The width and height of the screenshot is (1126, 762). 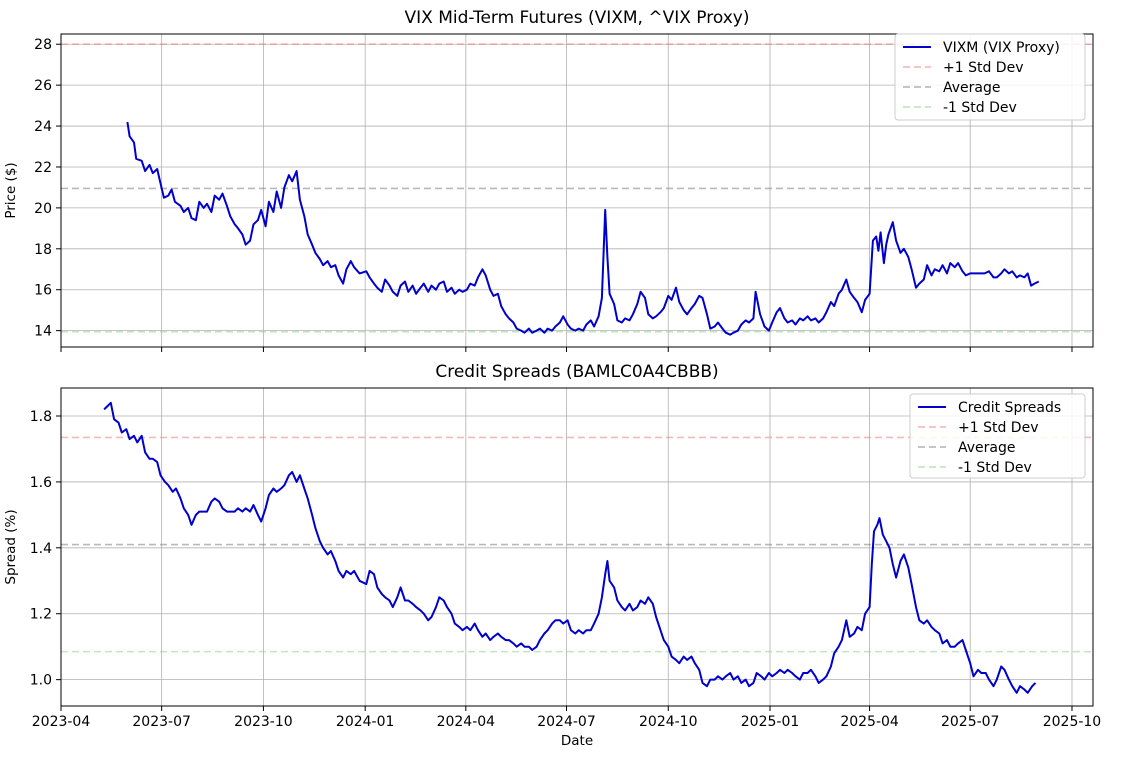 I want to click on x-axis-label: Date, so click(x=577, y=741).